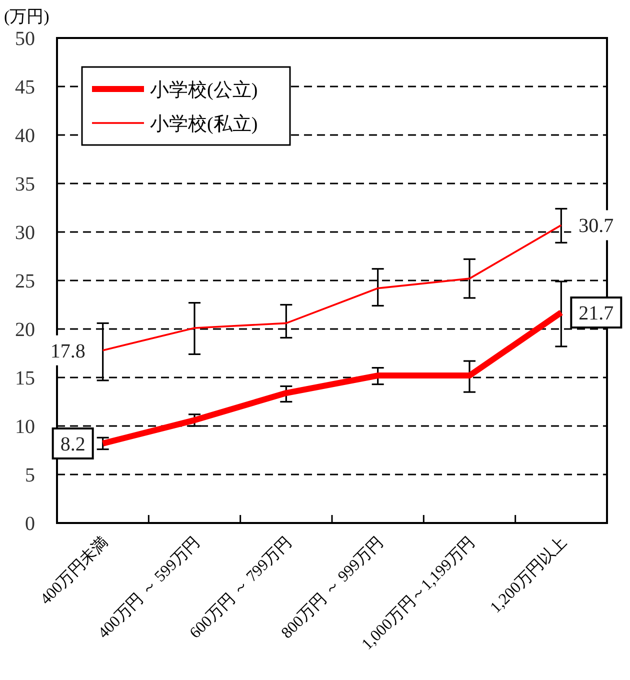 This screenshot has width=630, height=680. I want to click on y-tick-label: 25, so click(25, 281).